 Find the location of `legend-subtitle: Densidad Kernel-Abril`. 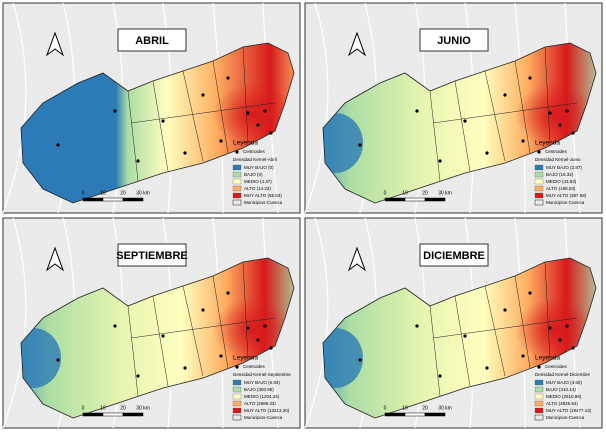

legend-subtitle: Densidad Kernel-Abril is located at coordinates (255, 159).